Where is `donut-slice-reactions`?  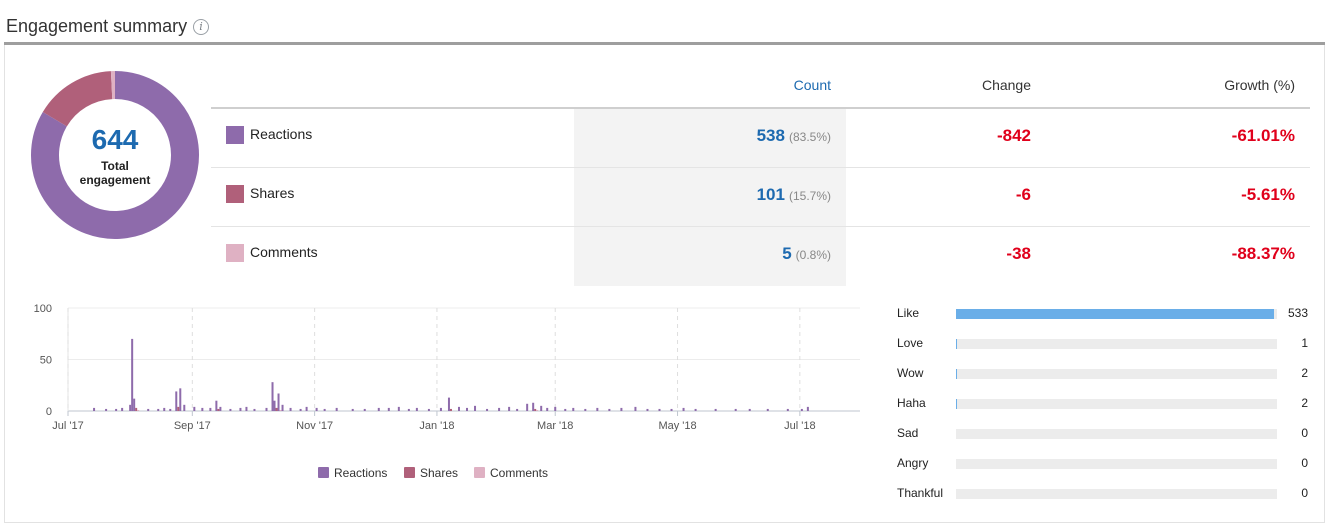 donut-slice-reactions is located at coordinates (115, 155).